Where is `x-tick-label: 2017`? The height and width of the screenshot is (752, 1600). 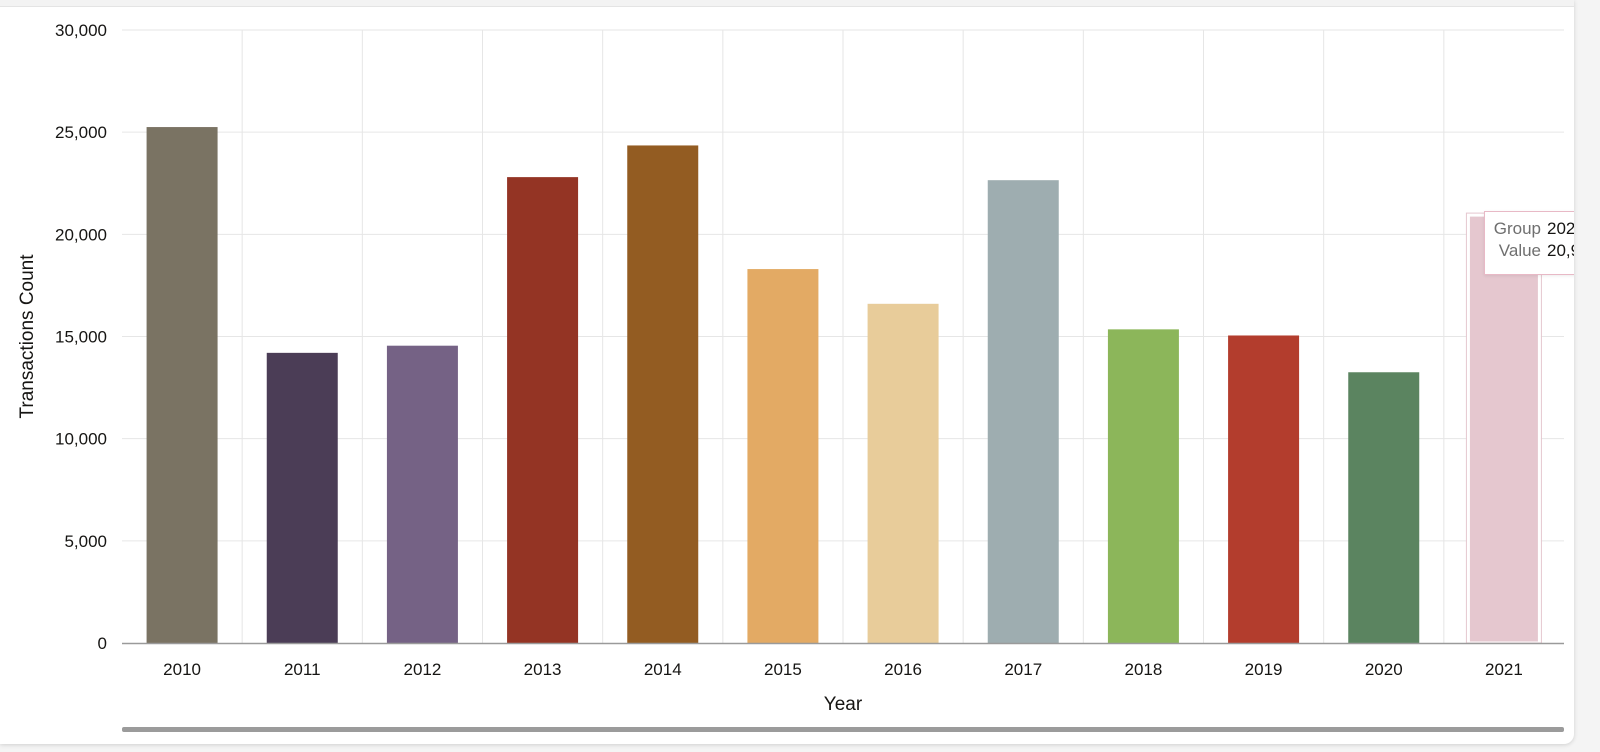
x-tick-label: 2017 is located at coordinates (1023, 669).